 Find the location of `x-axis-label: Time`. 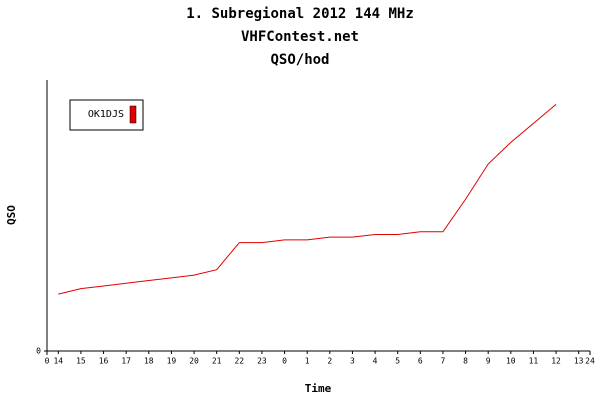

x-axis-label: Time is located at coordinates (318, 388).